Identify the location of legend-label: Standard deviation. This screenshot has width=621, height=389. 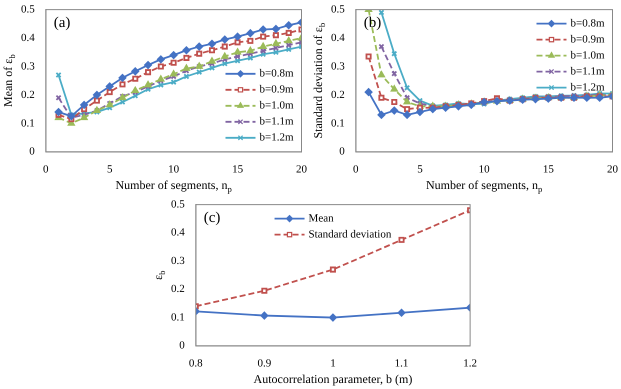
(350, 234).